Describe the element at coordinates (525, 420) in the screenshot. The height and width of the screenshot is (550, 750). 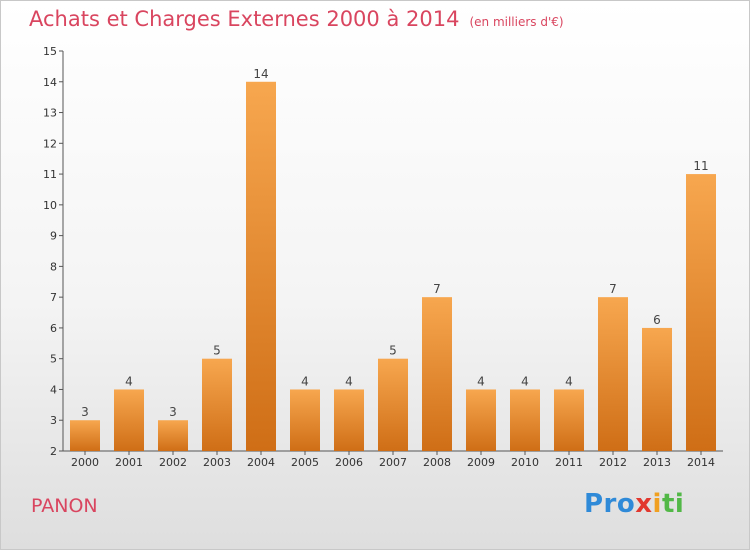
I see `bar-2010` at that location.